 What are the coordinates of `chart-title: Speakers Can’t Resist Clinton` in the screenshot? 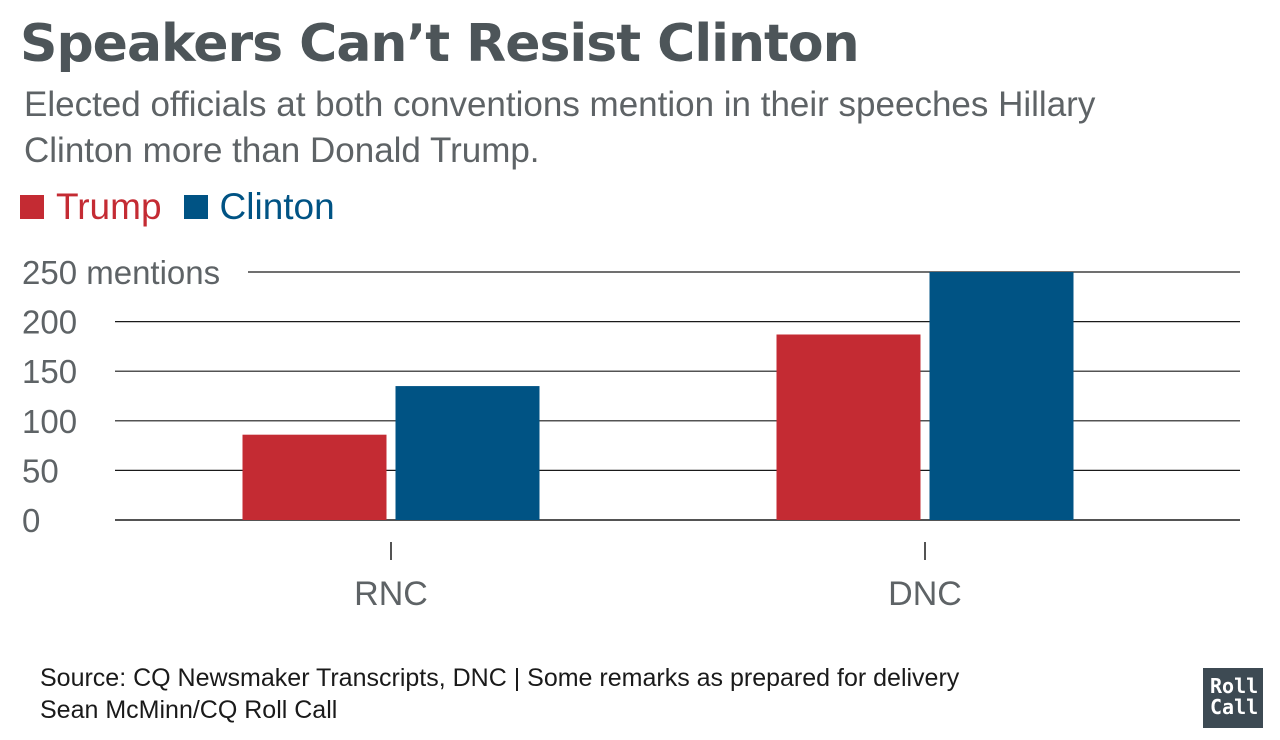 It's located at (440, 44).